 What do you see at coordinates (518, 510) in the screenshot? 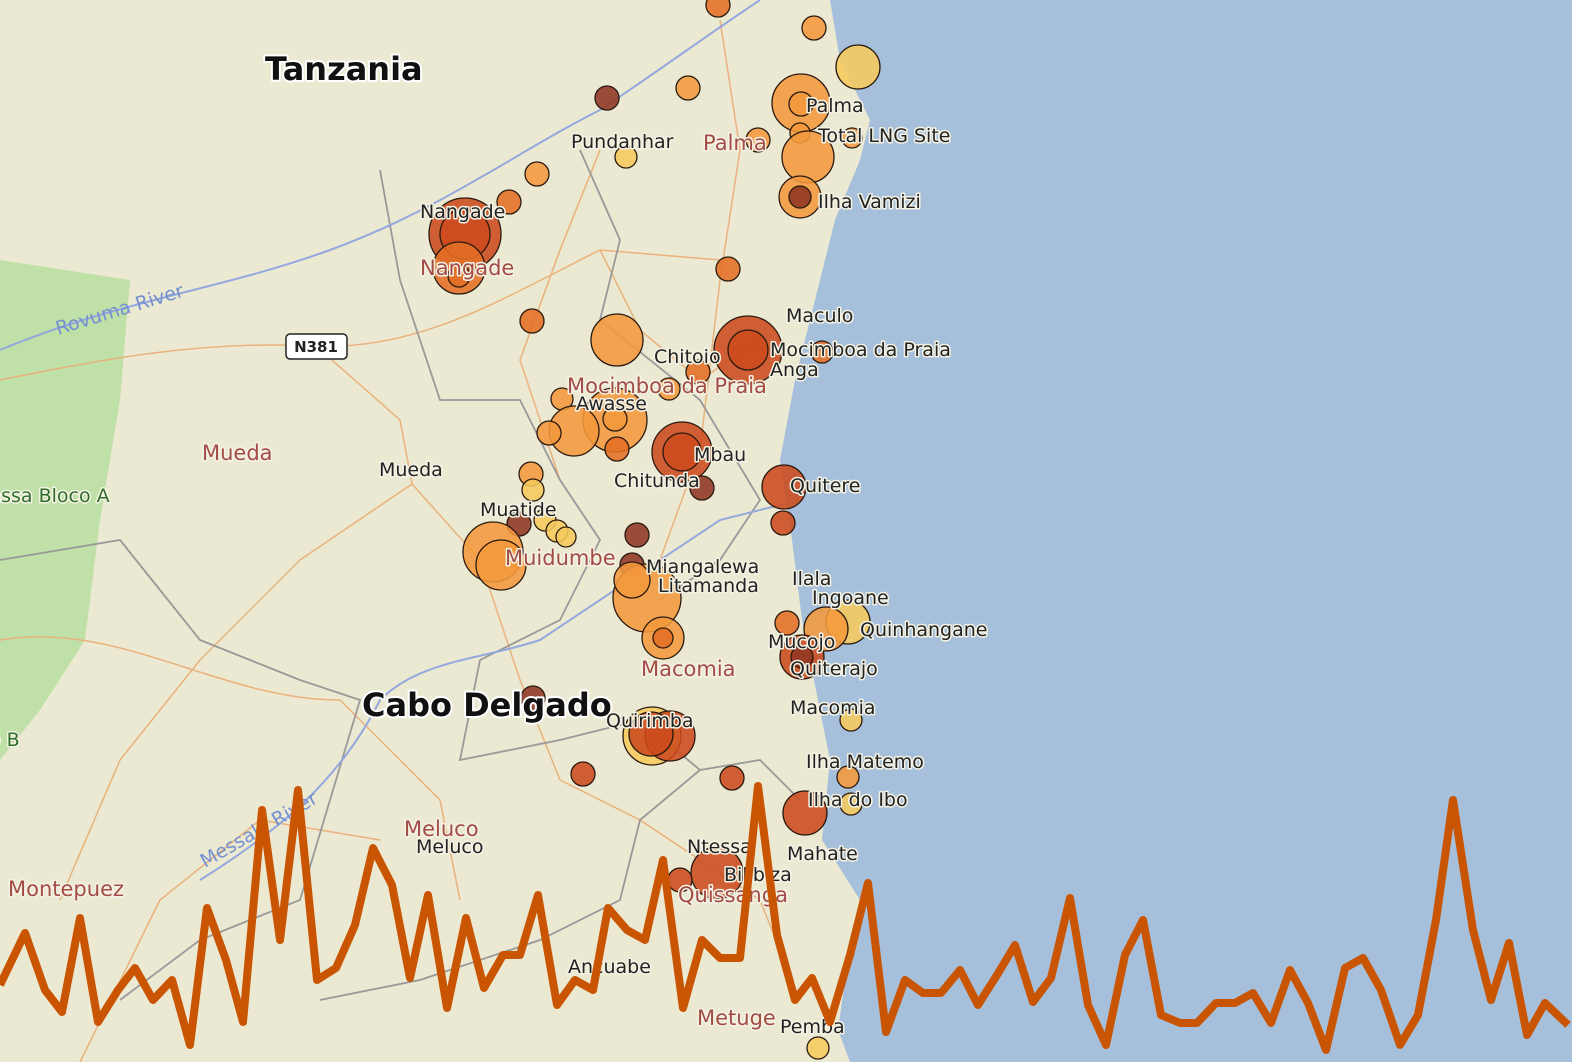
I see `map-label: Muatide` at bounding box center [518, 510].